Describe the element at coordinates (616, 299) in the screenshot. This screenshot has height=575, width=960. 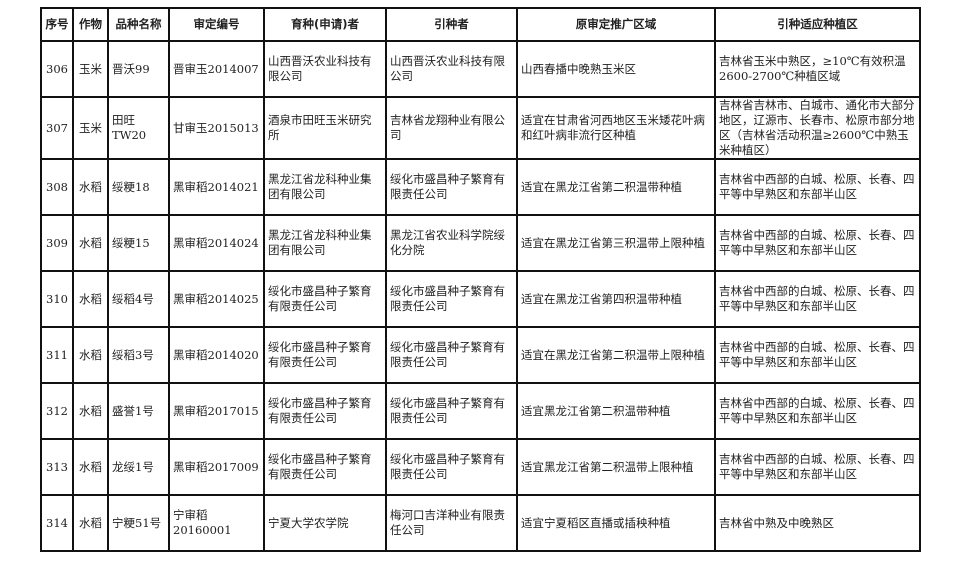
I see `cell-original-region: 适宜在黑龙江省第四积温带种植` at that location.